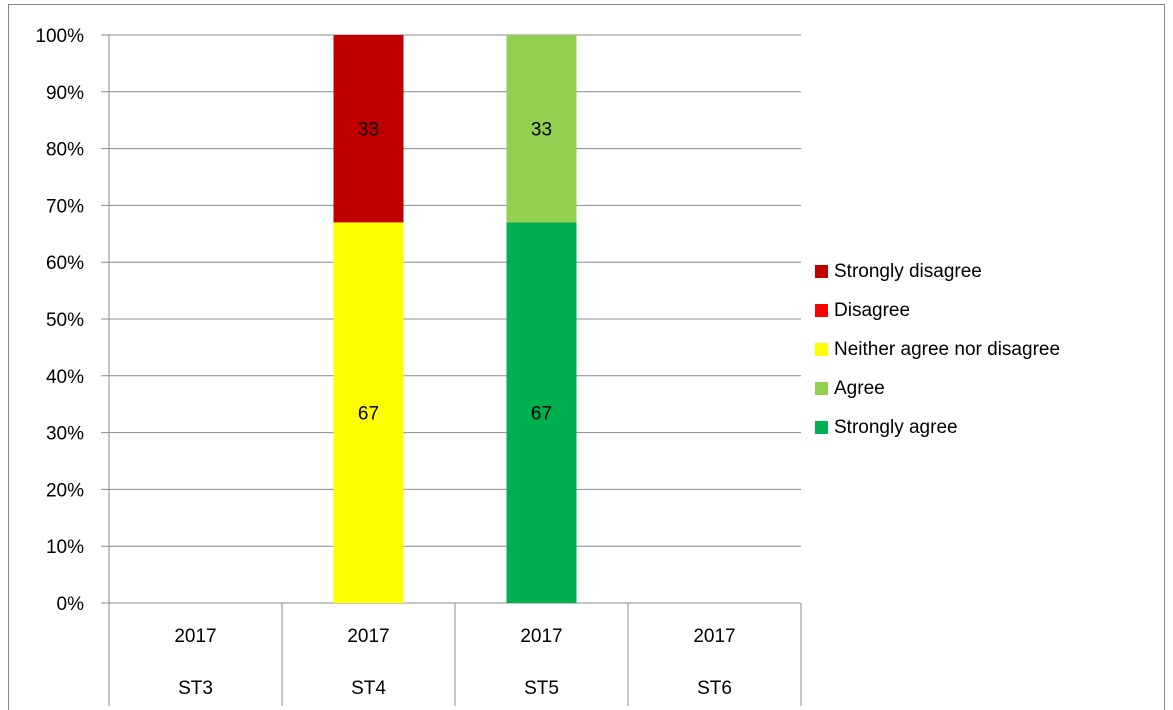 This screenshot has width=1173, height=710. I want to click on legend-label: Strongly agree, so click(896, 427).